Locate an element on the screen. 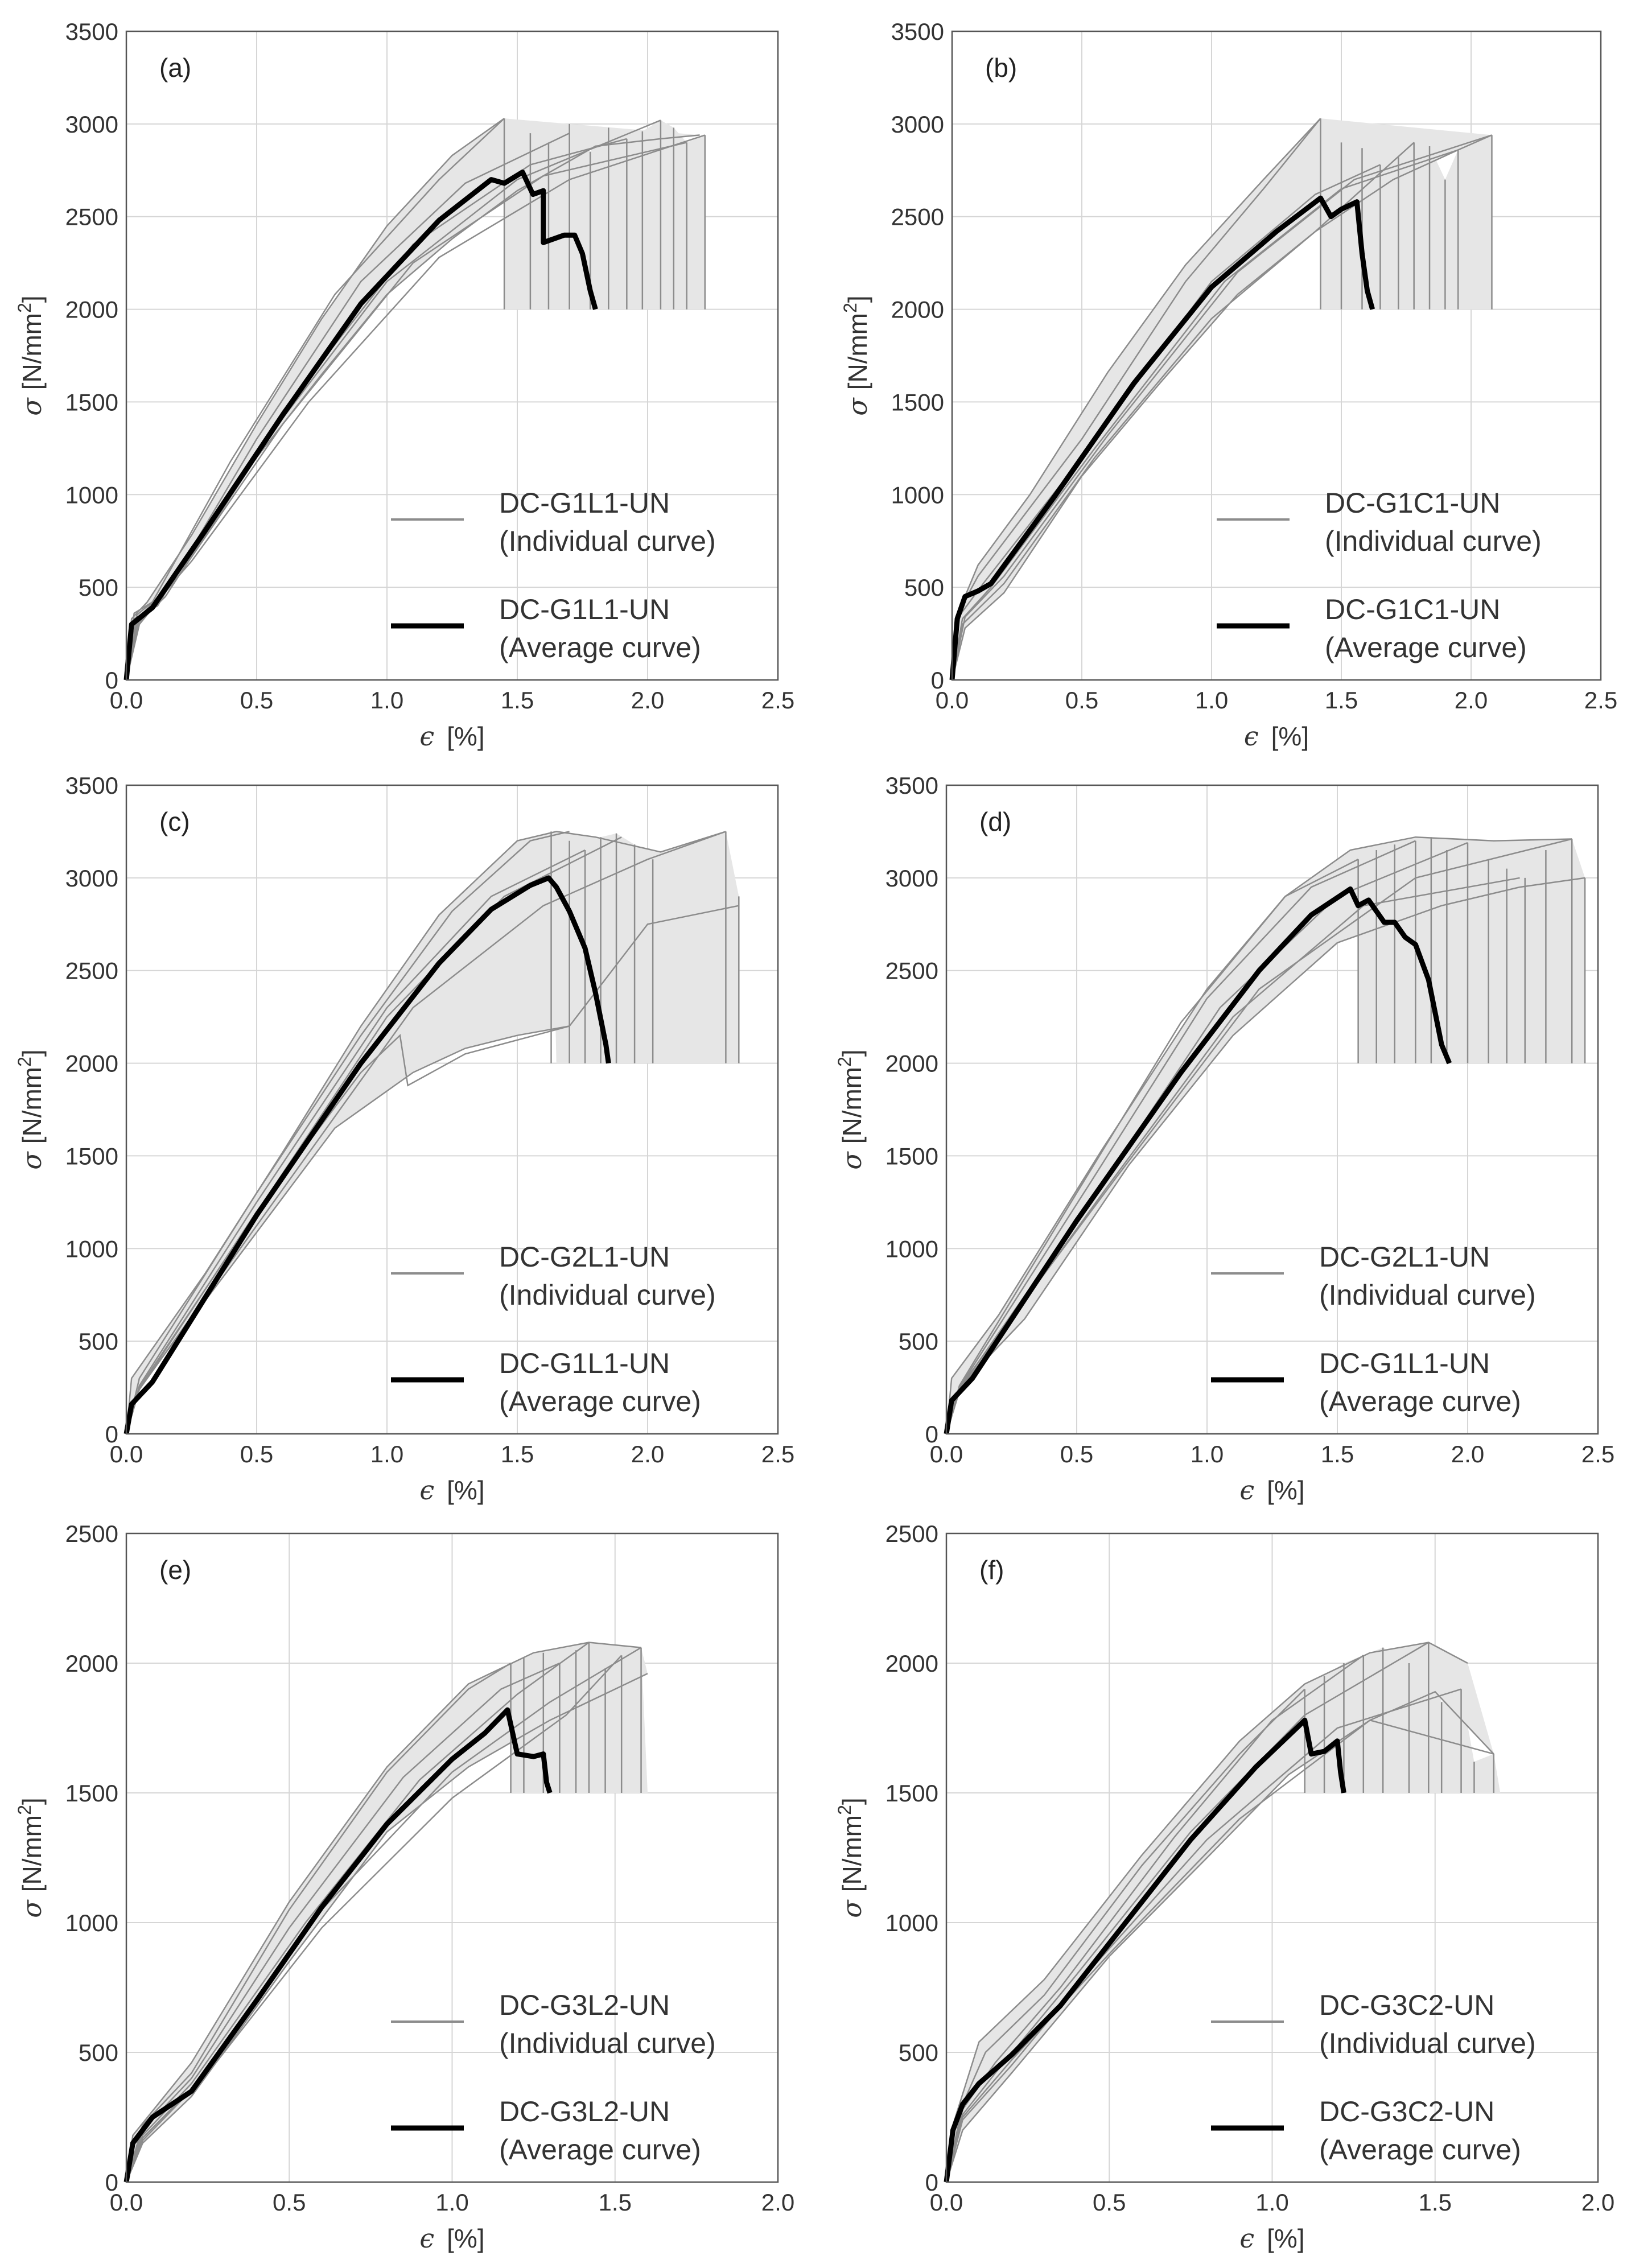 The image size is (1627, 2268). legend-average-name: DC-G1C1-UN is located at coordinates (1413, 609).